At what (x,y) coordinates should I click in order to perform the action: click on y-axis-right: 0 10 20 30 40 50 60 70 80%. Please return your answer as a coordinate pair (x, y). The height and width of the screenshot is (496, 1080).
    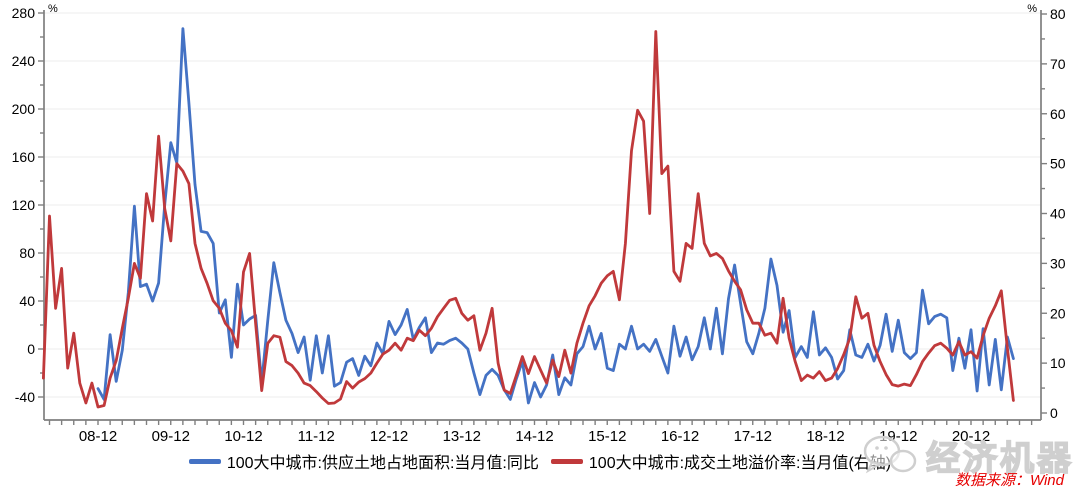
    Looking at the image, I should click on (1046, 212).